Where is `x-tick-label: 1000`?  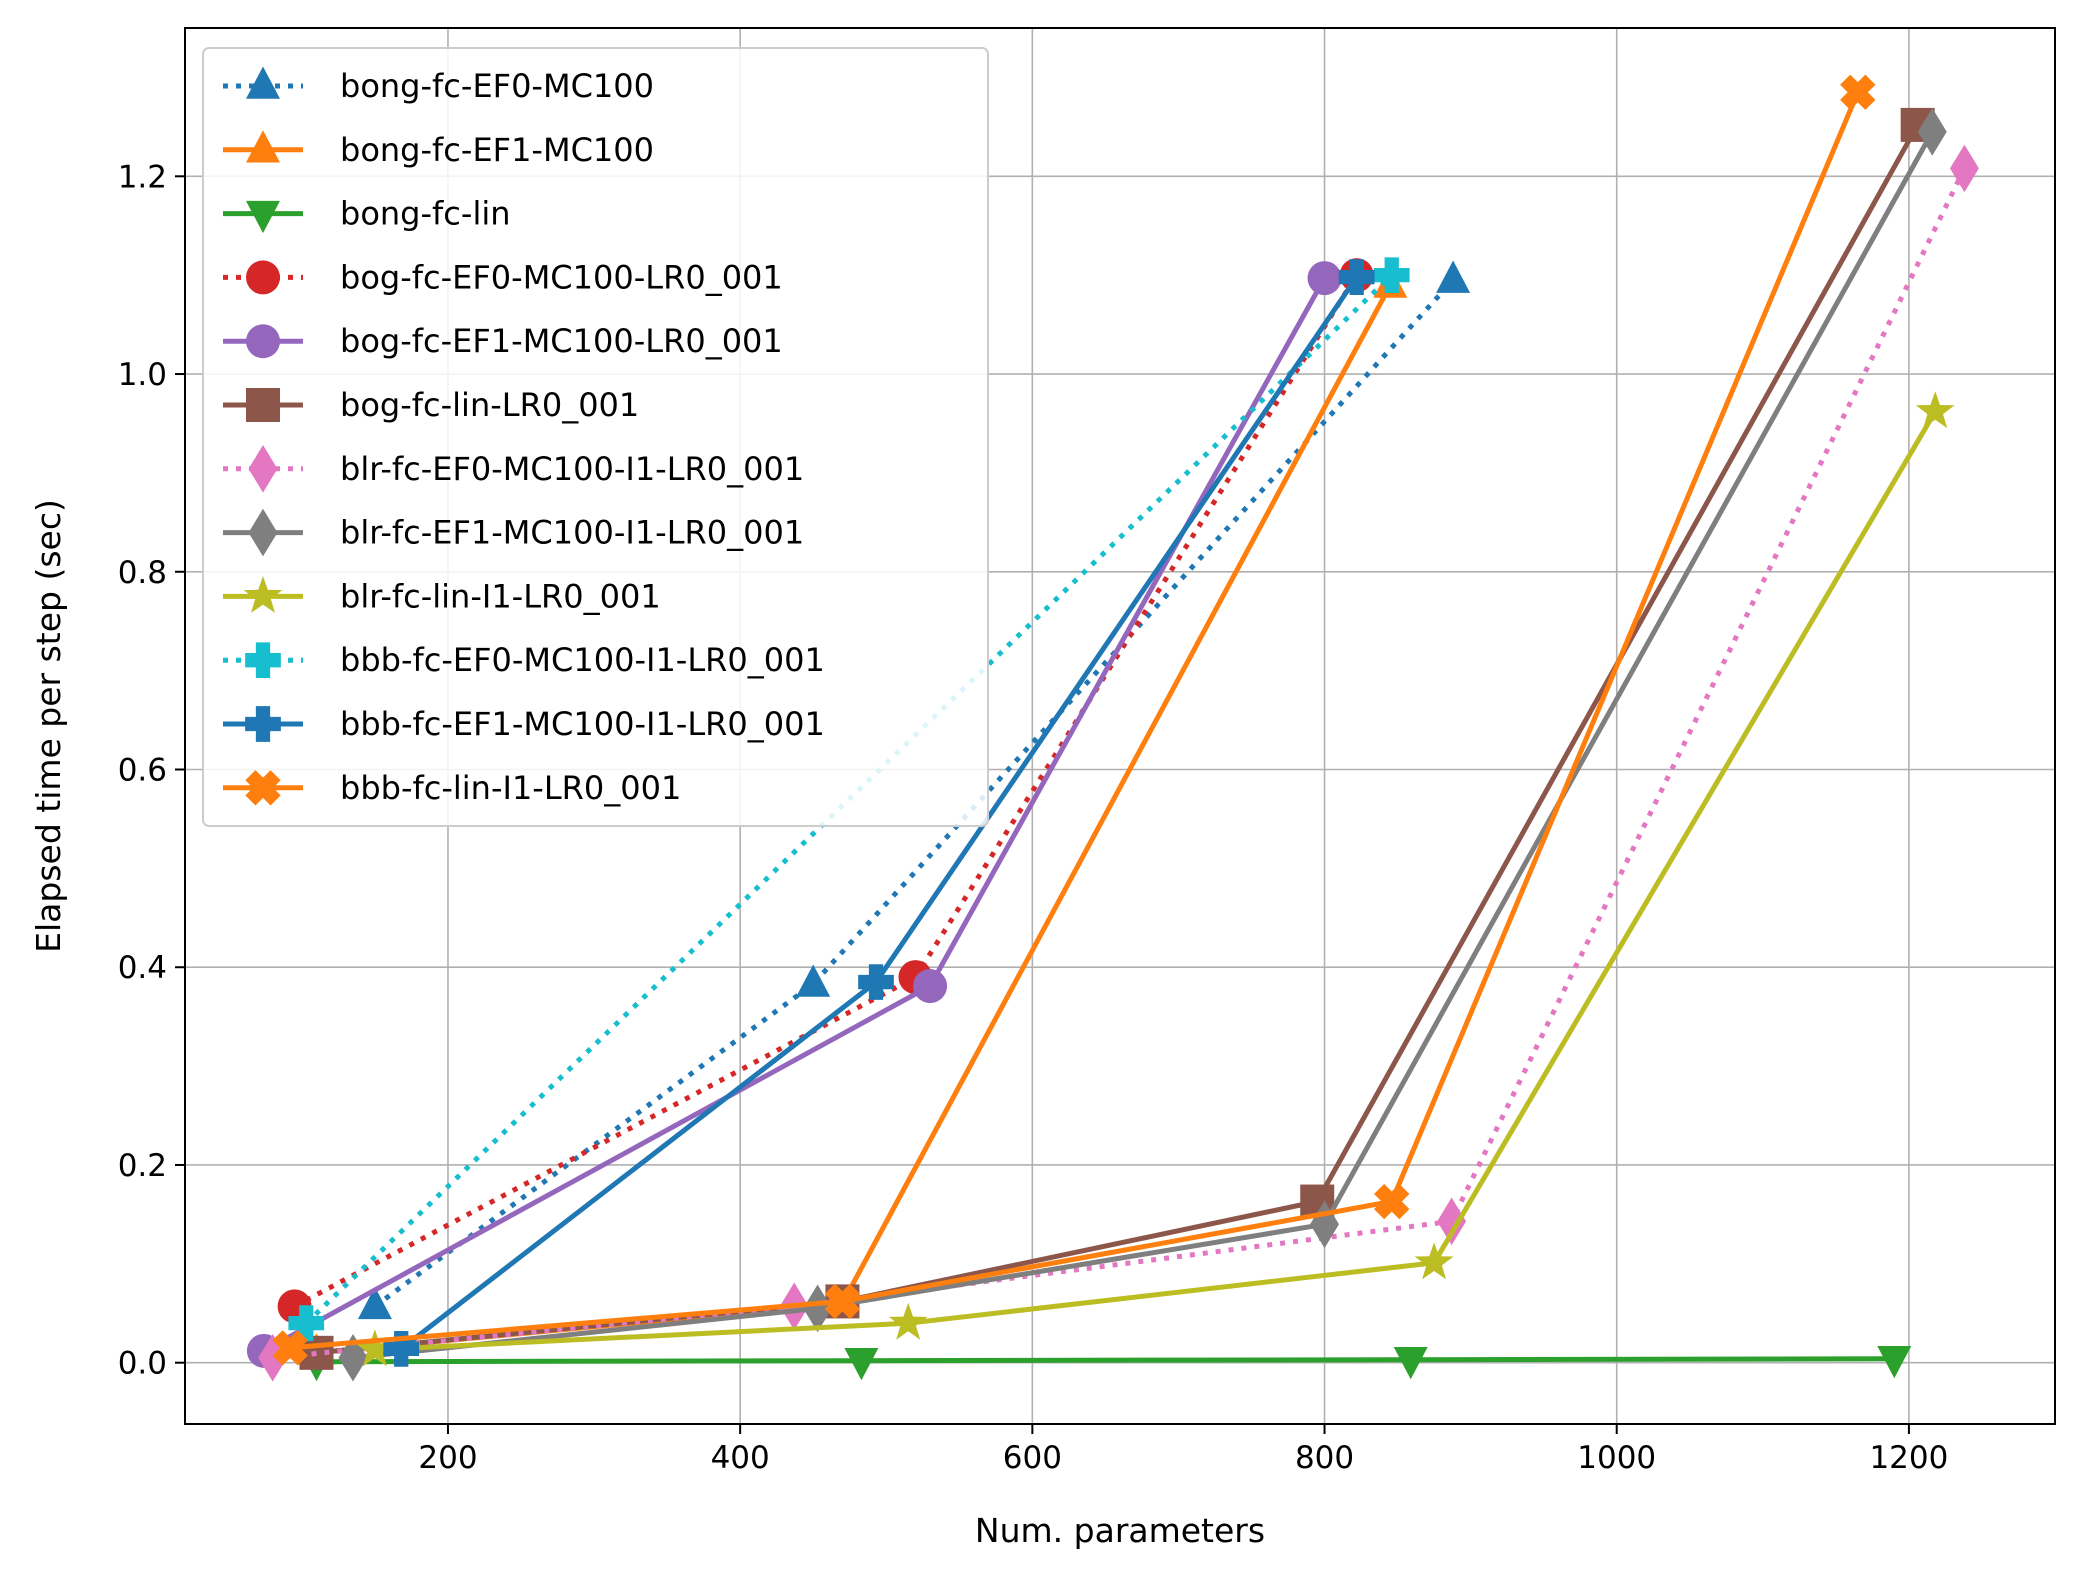 x-tick-label: 1000 is located at coordinates (1616, 1458).